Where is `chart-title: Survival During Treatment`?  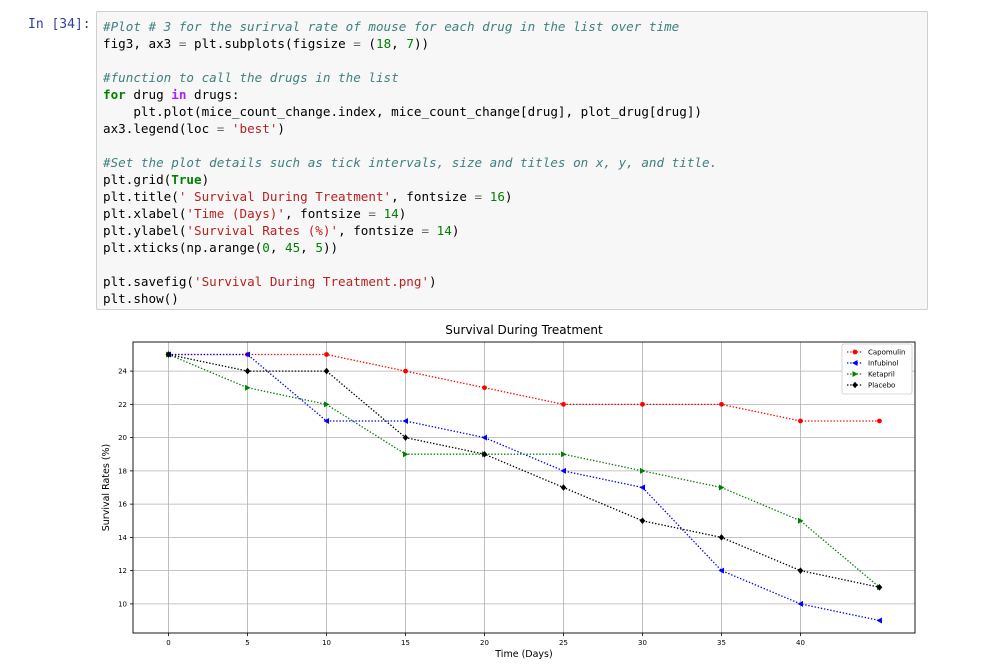 chart-title: Survival During Treatment is located at coordinates (524, 330).